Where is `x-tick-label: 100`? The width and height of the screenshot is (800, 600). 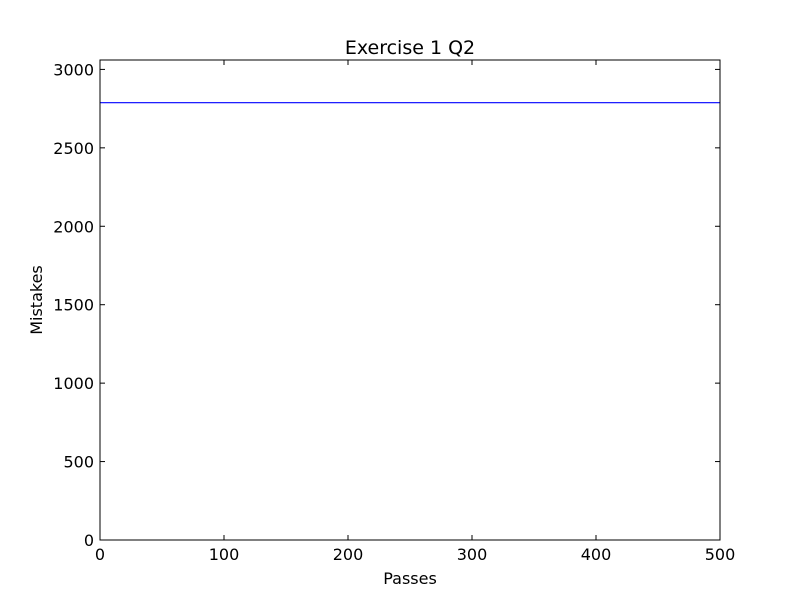 x-tick-label: 100 is located at coordinates (224, 554).